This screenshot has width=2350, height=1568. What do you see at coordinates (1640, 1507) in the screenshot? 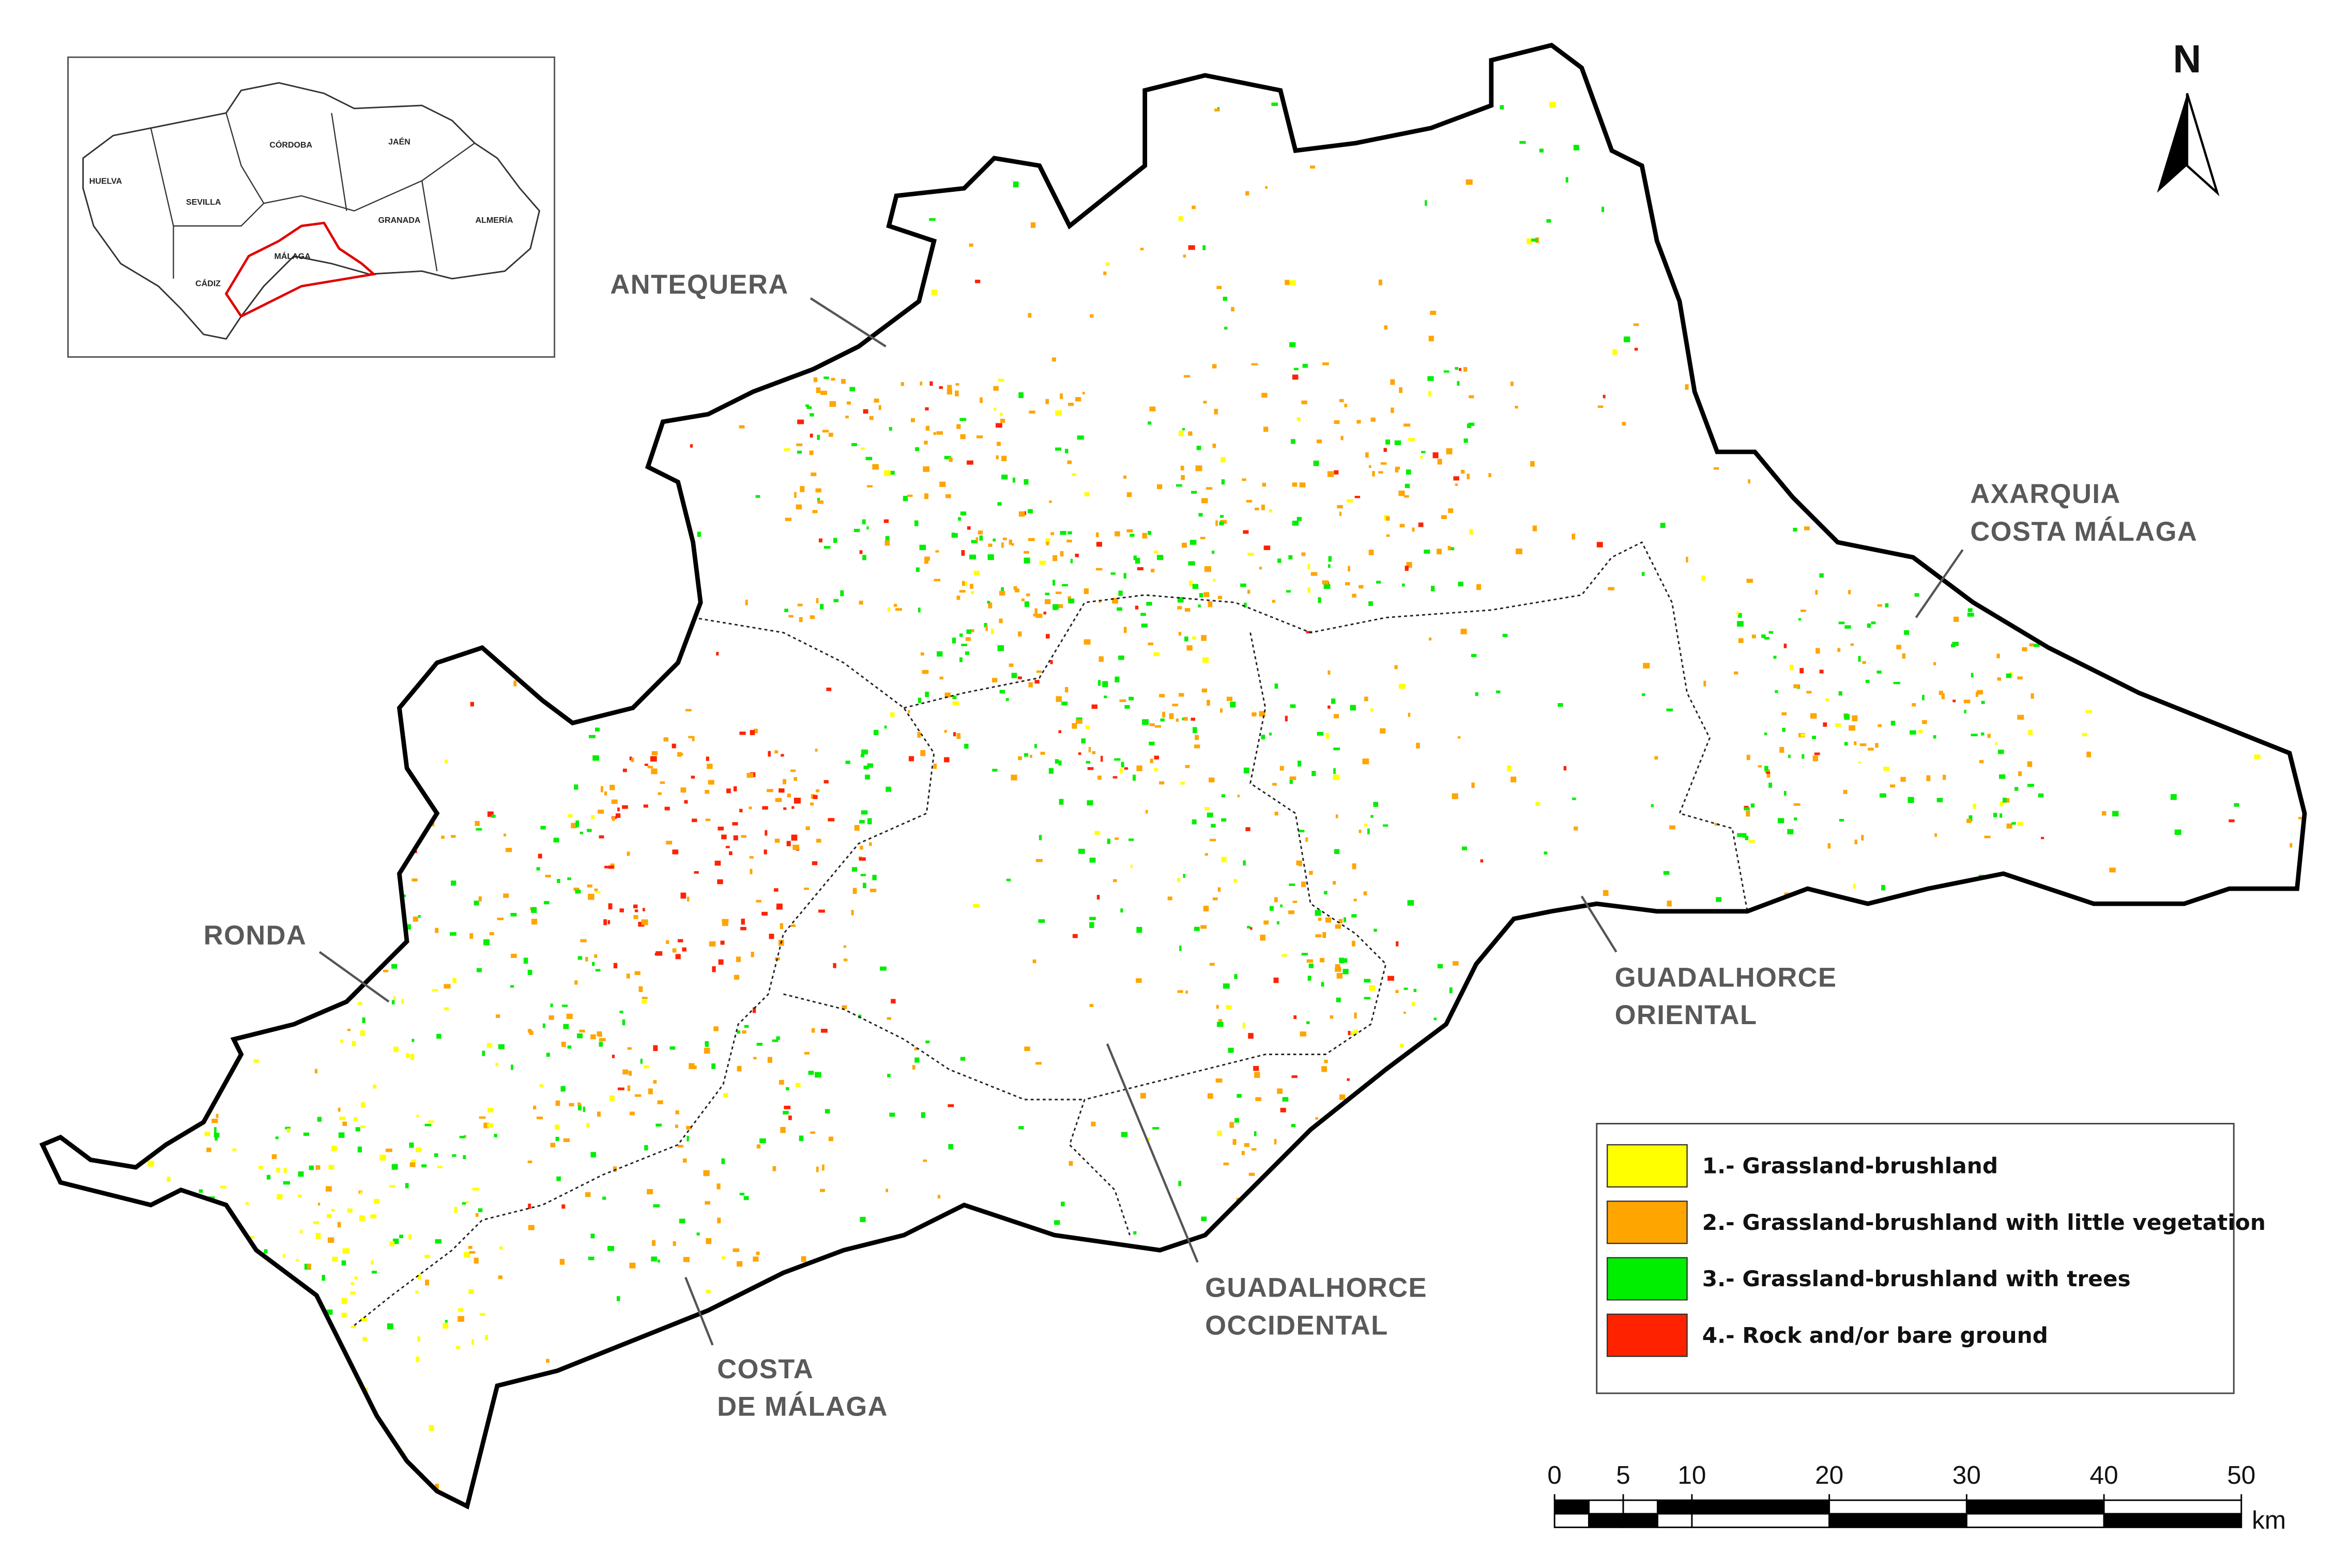
I see `scale-segment` at bounding box center [1640, 1507].